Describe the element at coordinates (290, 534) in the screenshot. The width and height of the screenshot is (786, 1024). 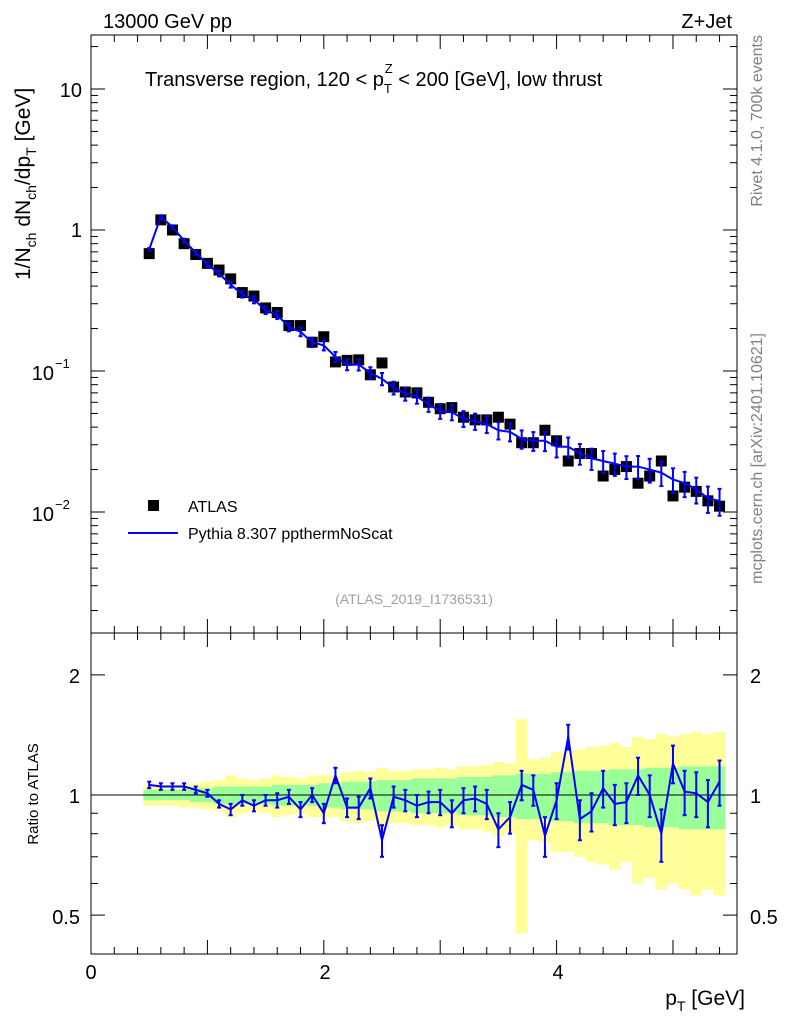
I see `legend-pythia-label: Pythia 8.307 ppthermNoScat` at that location.